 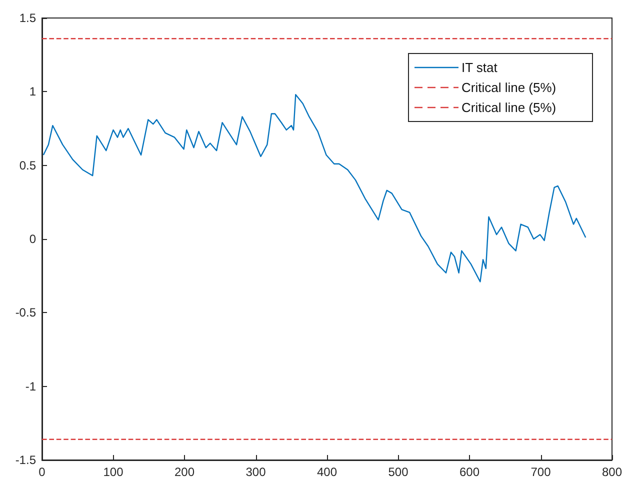 I want to click on x-tick-label: 0, so click(x=42, y=472).